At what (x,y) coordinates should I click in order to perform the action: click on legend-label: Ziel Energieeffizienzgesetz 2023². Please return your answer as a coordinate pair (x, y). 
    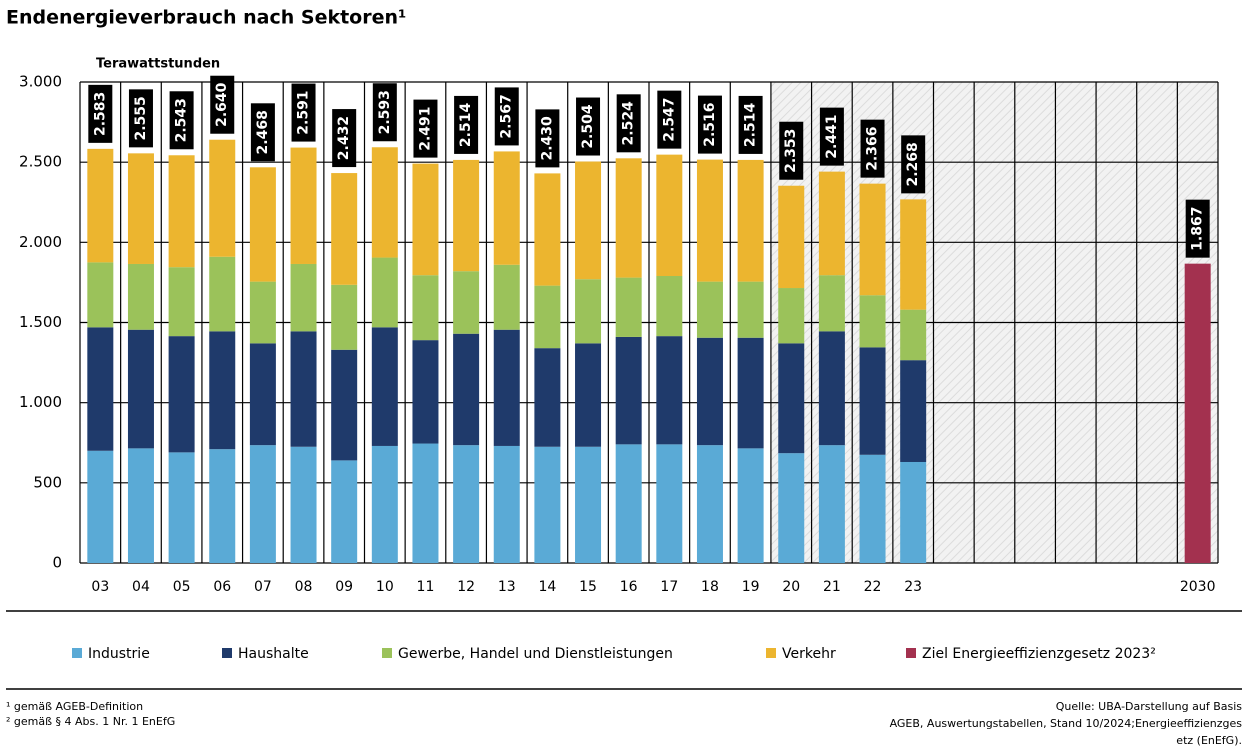
    Looking at the image, I should click on (1039, 654).